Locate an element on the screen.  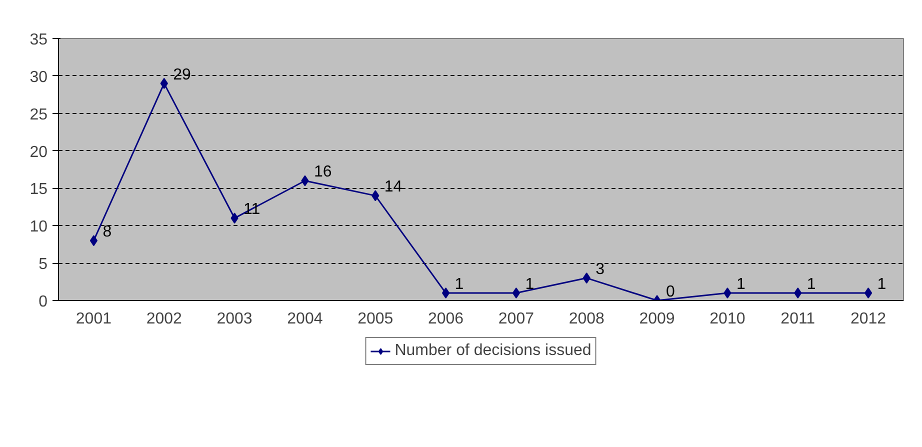
x-tick-label: 2007 is located at coordinates (516, 319).